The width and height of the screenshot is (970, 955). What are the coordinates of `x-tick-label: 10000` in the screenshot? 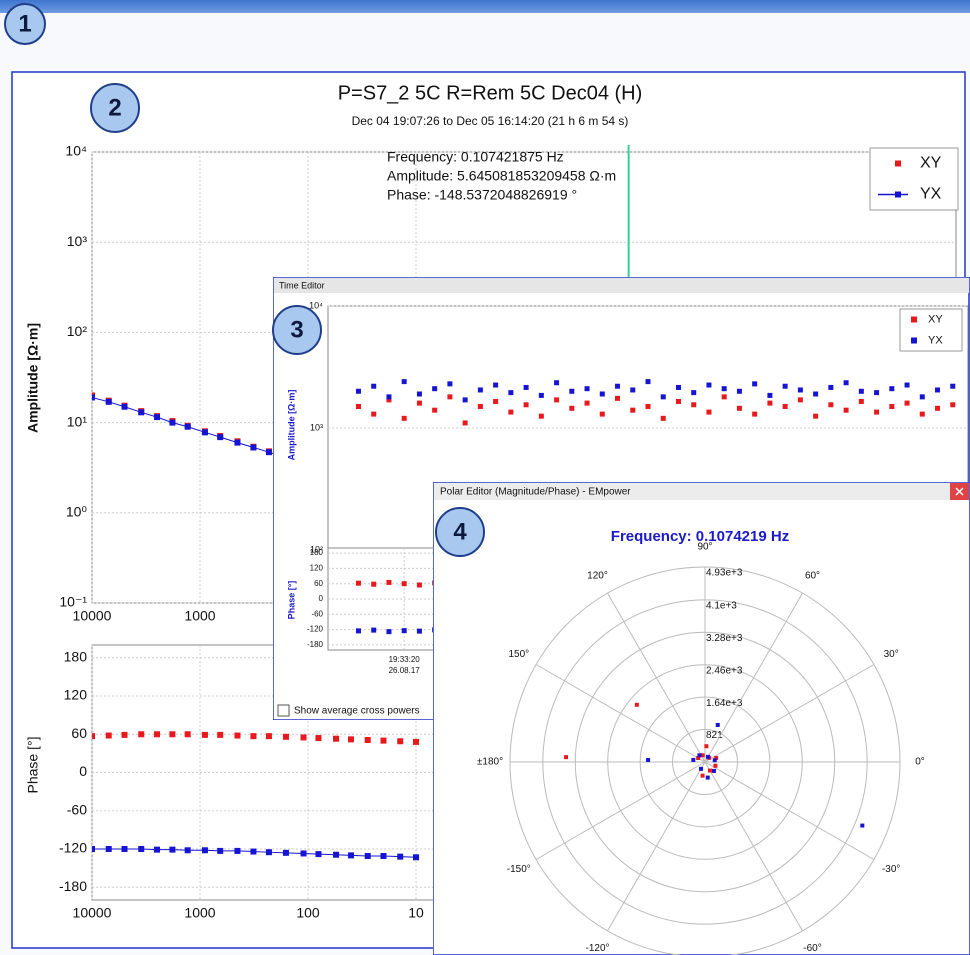 It's located at (92, 616).